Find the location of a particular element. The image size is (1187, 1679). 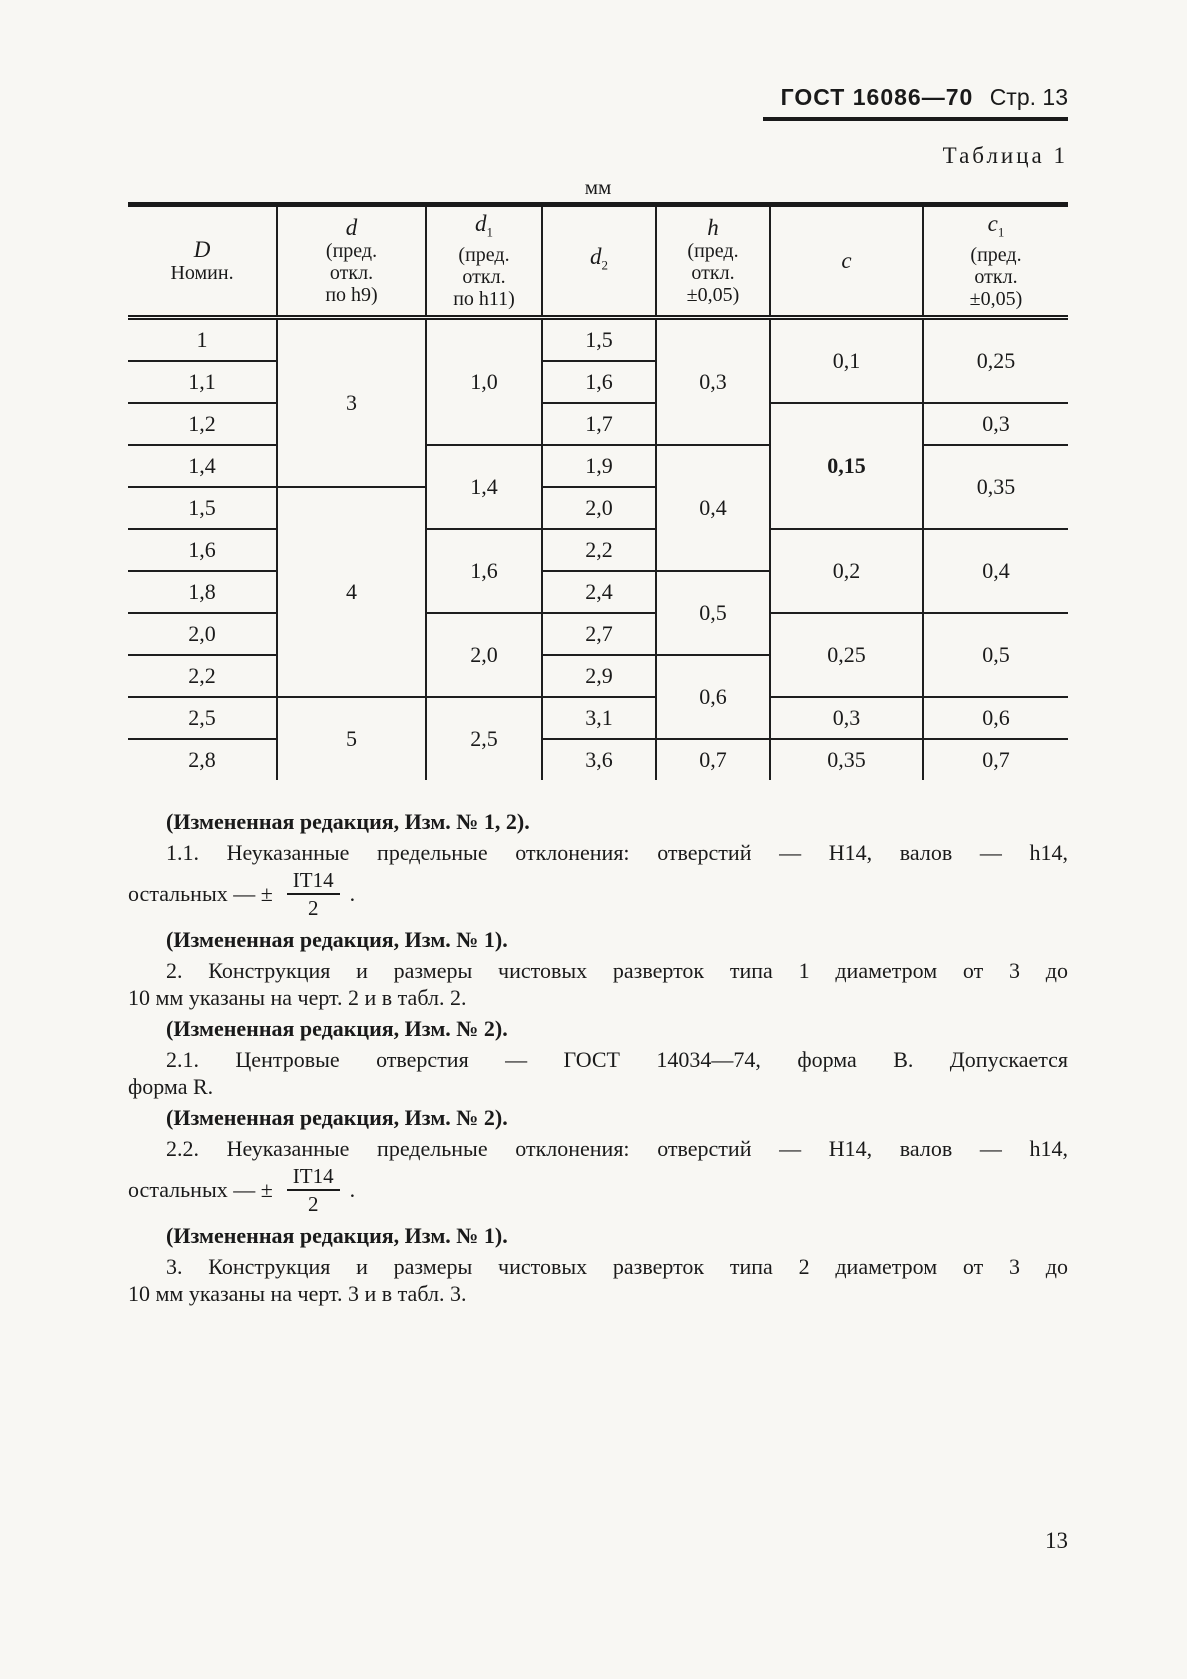

page-number: 13 is located at coordinates (1056, 1540).